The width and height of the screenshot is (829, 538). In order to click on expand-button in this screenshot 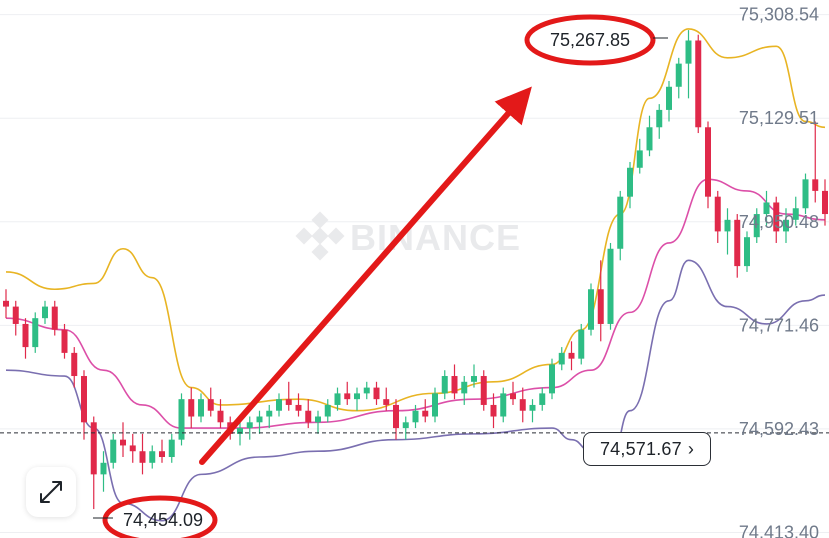, I will do `click(51, 492)`.